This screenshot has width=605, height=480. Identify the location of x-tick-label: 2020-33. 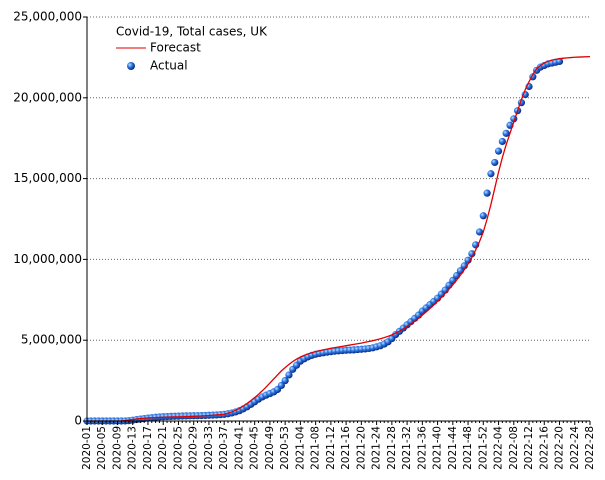
(209, 448).